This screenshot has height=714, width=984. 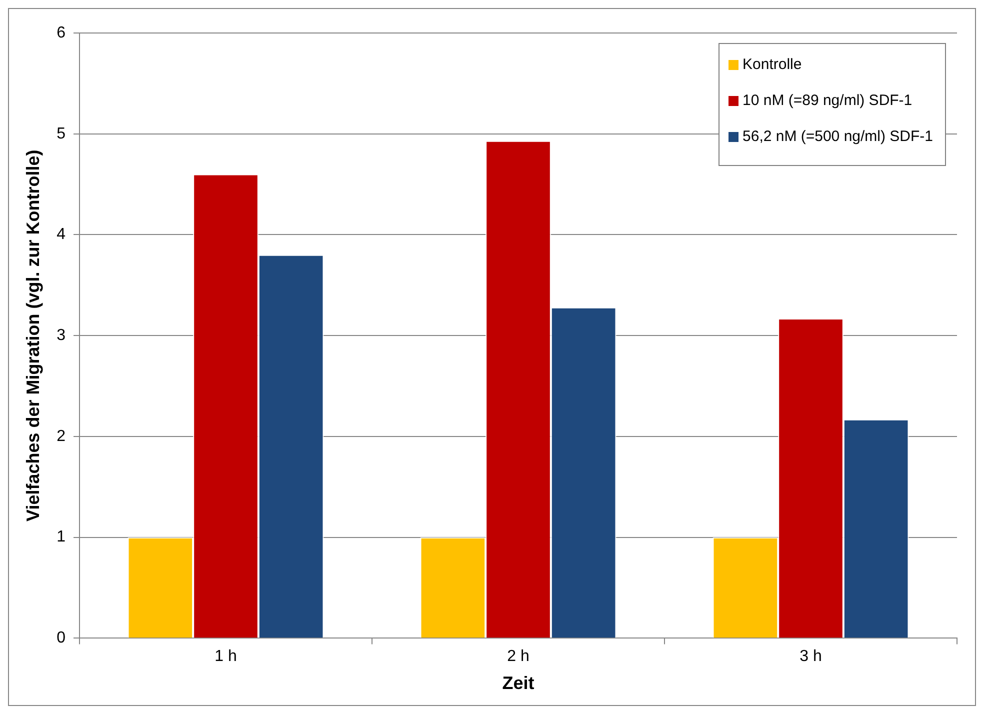 I want to click on legend-label: Kontrolle, so click(x=772, y=65).